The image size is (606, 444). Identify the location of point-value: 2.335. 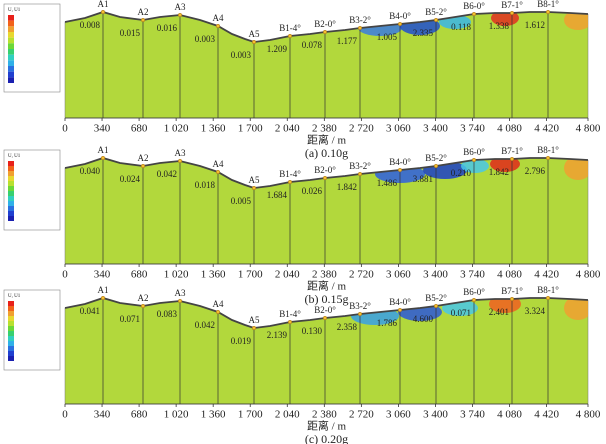
(423, 33).